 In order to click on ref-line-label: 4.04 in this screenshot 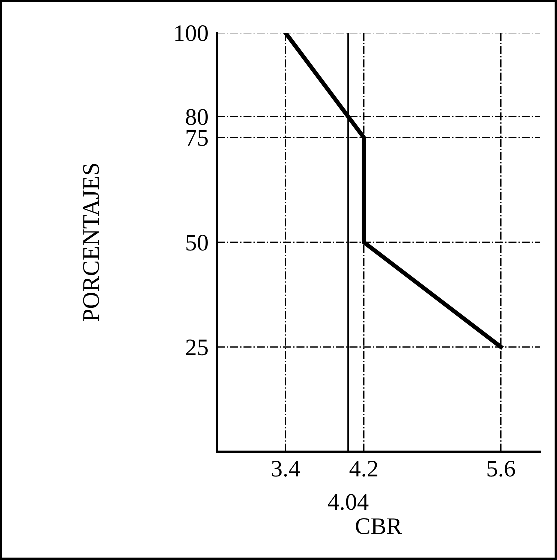, I will do `click(348, 502)`.